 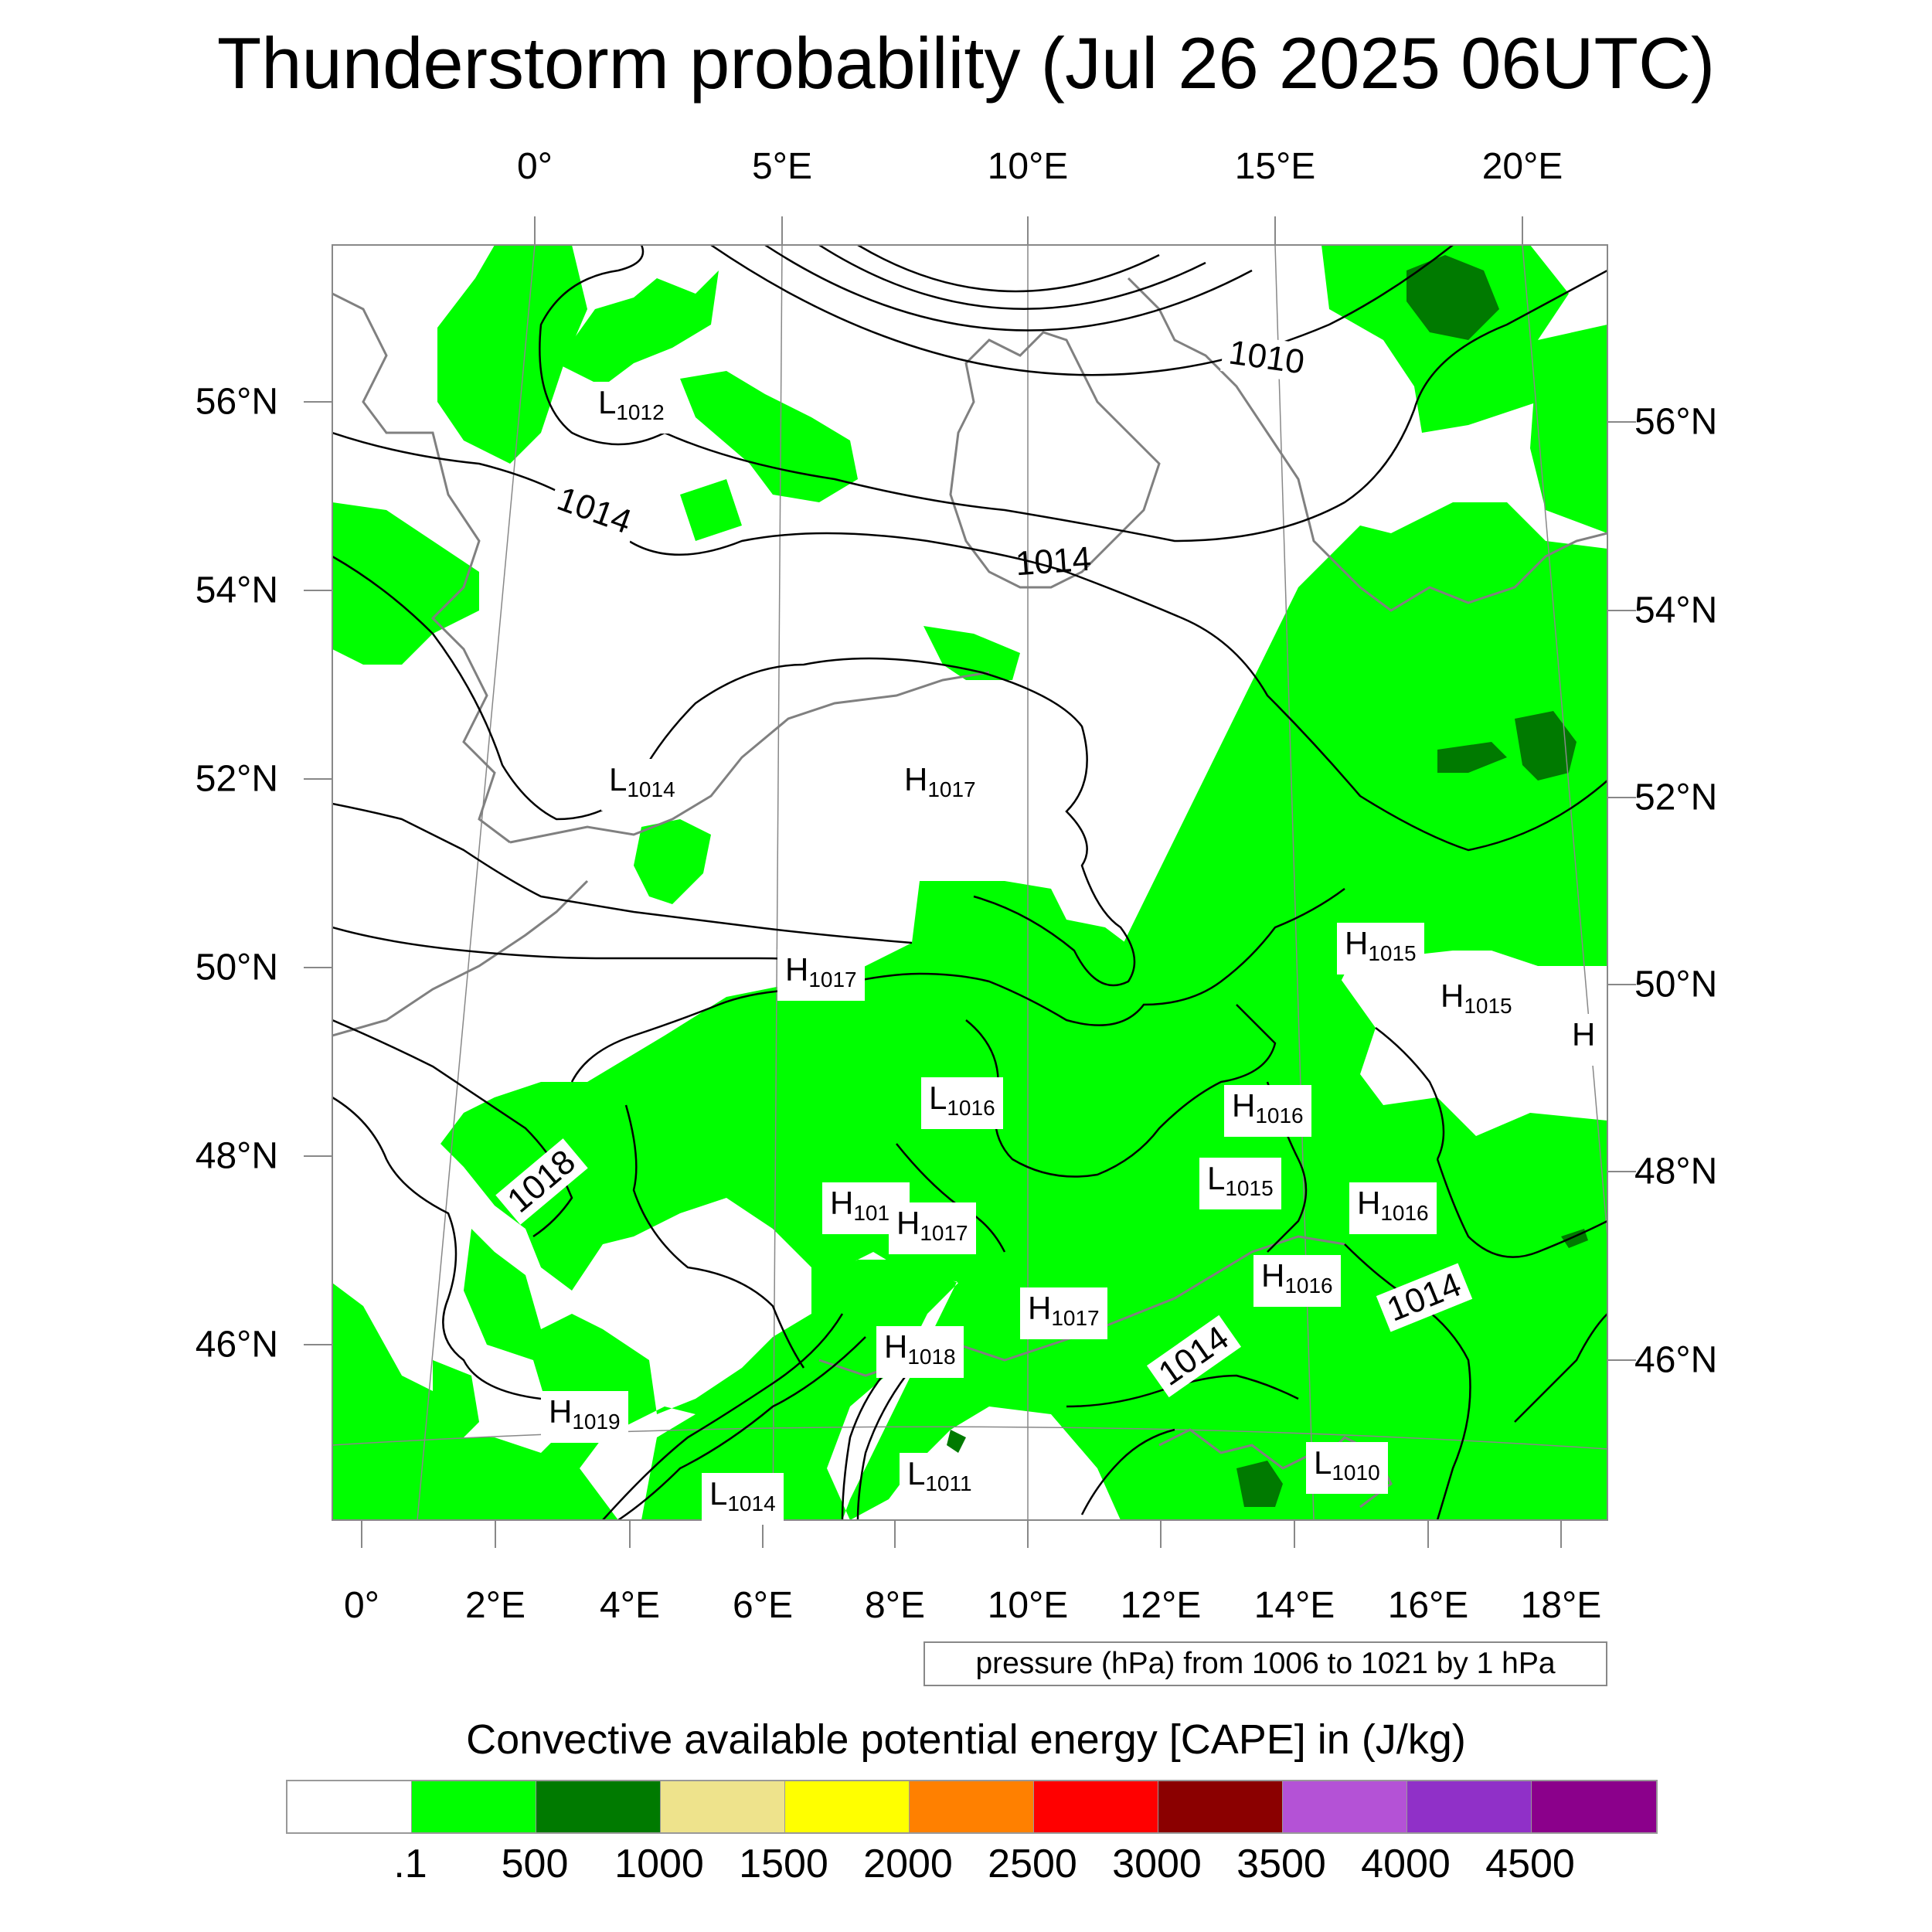 What do you see at coordinates (1275, 167) in the screenshot?
I see `top-lon-label: 15°E` at bounding box center [1275, 167].